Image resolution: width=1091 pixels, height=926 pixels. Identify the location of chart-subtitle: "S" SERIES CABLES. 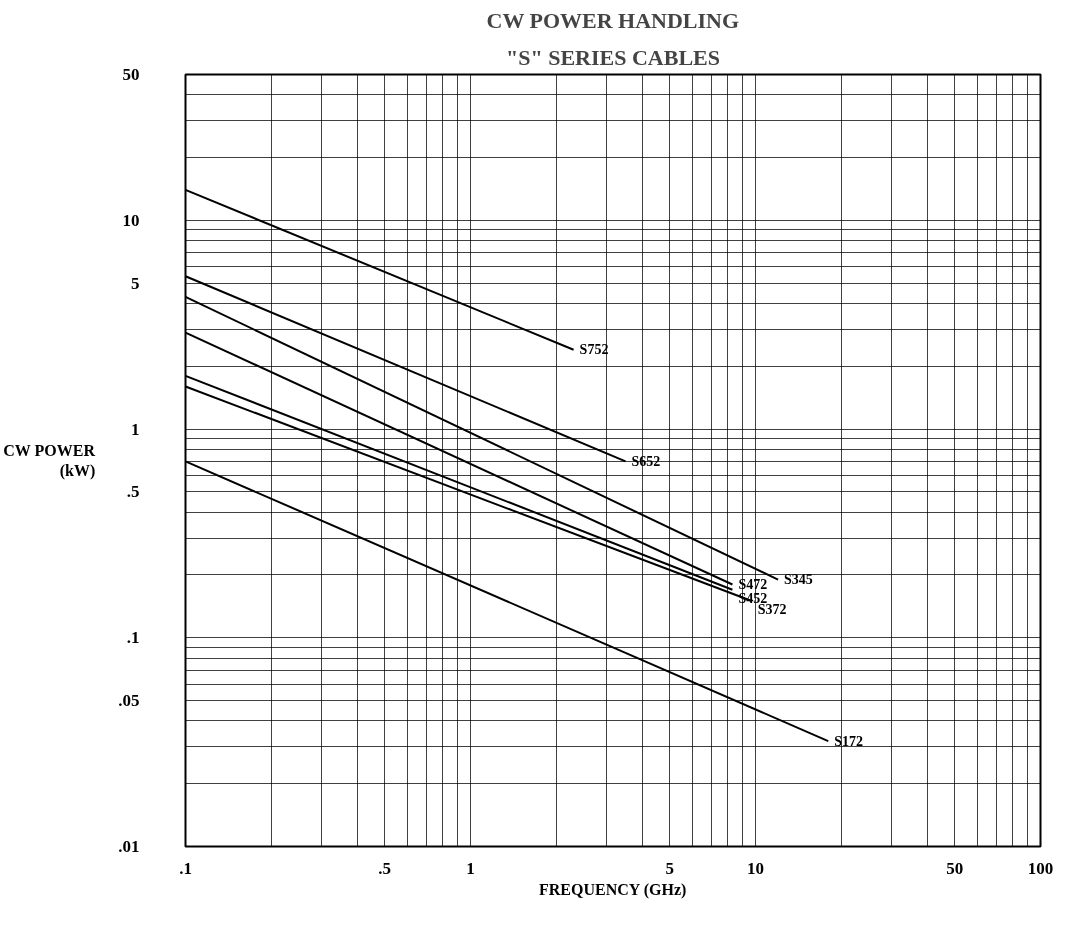
(613, 57).